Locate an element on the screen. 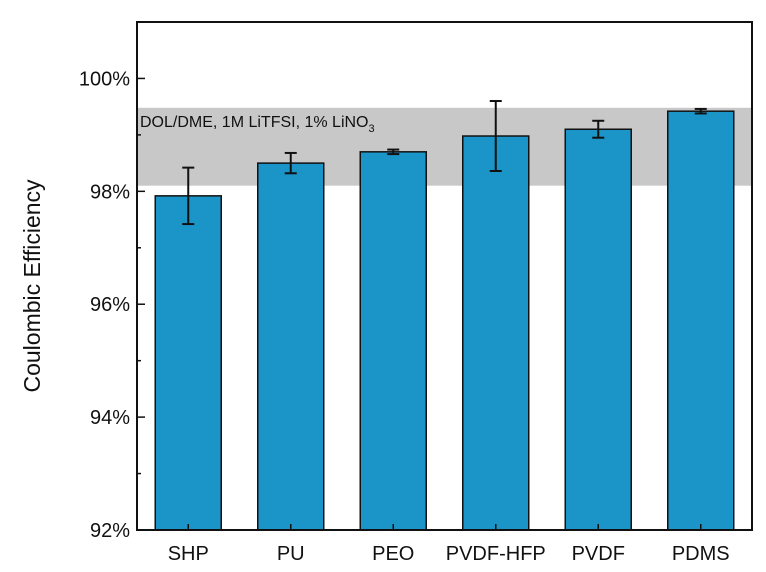  x-tick-label-pu: PU is located at coordinates (291, 554).